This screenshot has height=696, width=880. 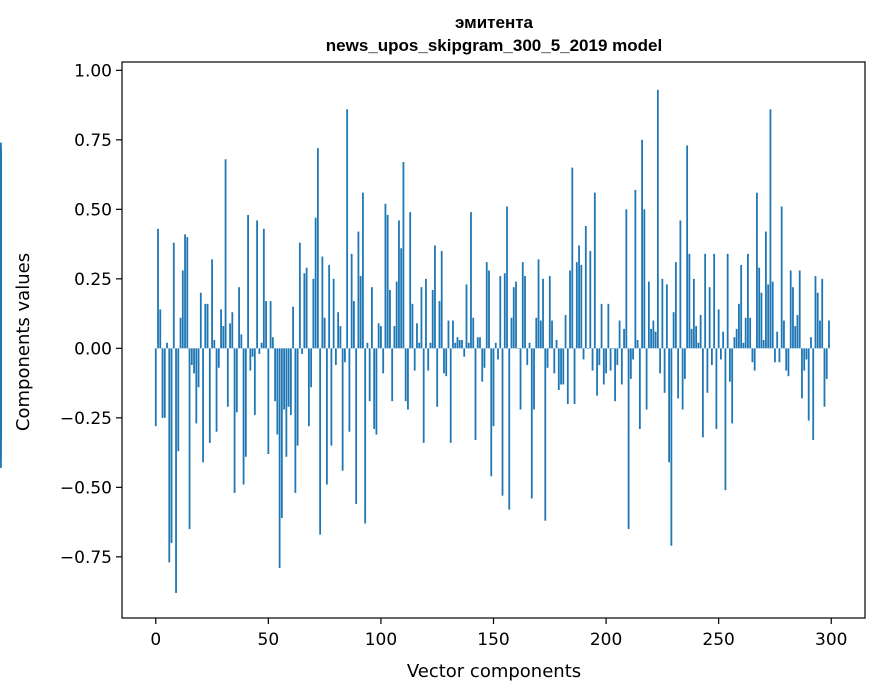 I want to click on x-tick-label: 100, so click(x=381, y=640).